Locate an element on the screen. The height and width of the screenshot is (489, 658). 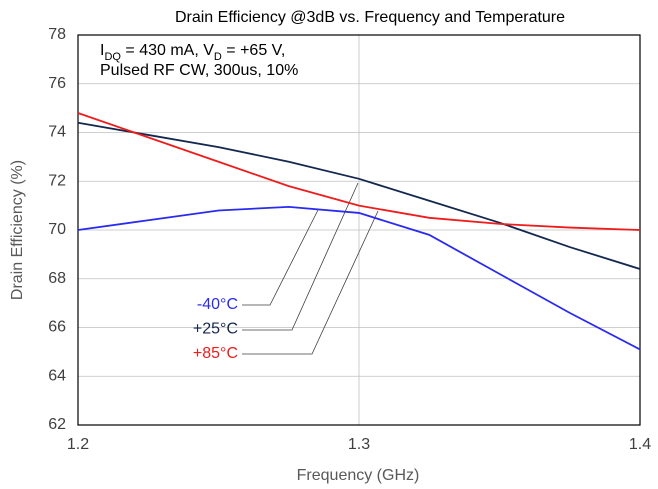
y-tick-label: 78 is located at coordinates (57, 34).